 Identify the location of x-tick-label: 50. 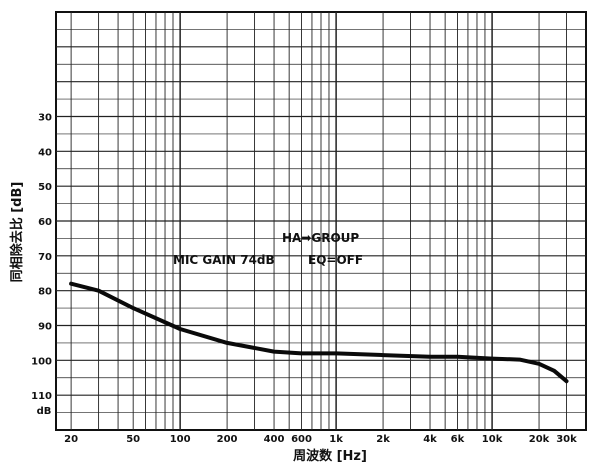
(133, 439).